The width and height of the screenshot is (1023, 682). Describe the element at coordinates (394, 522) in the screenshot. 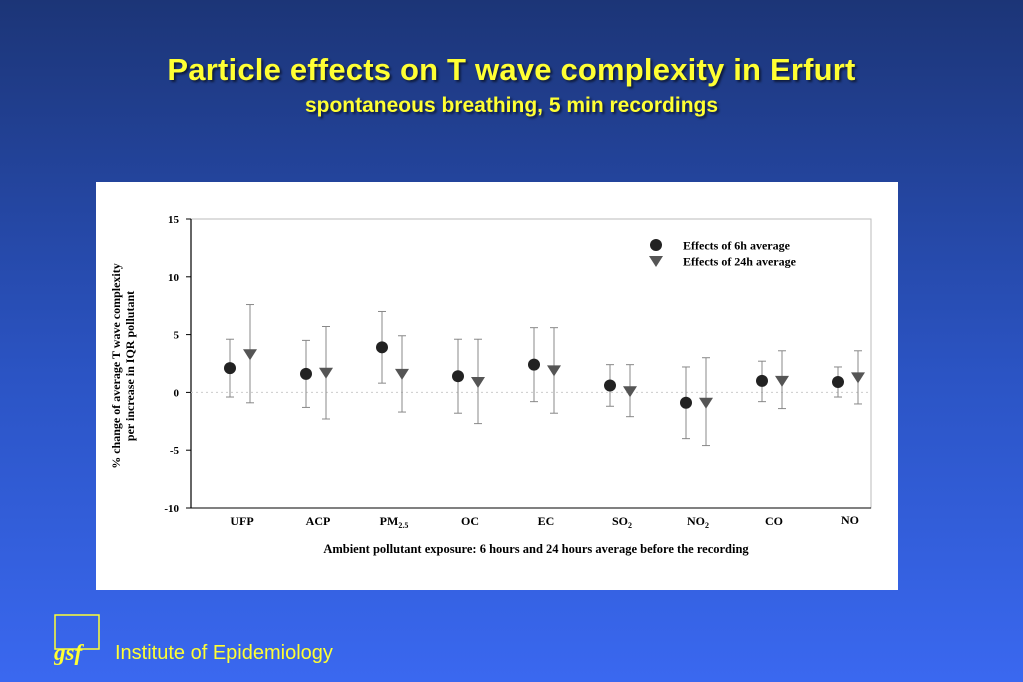

I see `x-category-label: PM2.5` at that location.